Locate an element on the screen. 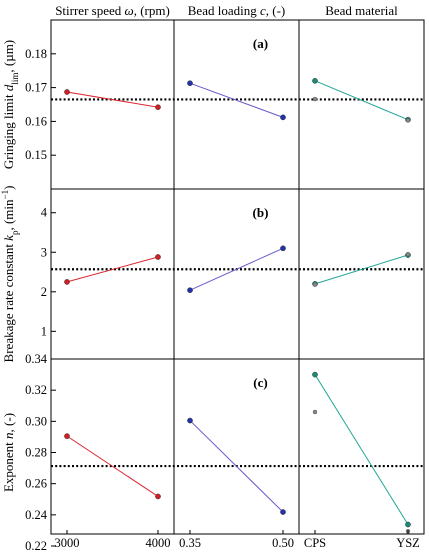 This screenshot has height=555, width=429. data-point-r2-c1-b is located at coordinates (158, 257).